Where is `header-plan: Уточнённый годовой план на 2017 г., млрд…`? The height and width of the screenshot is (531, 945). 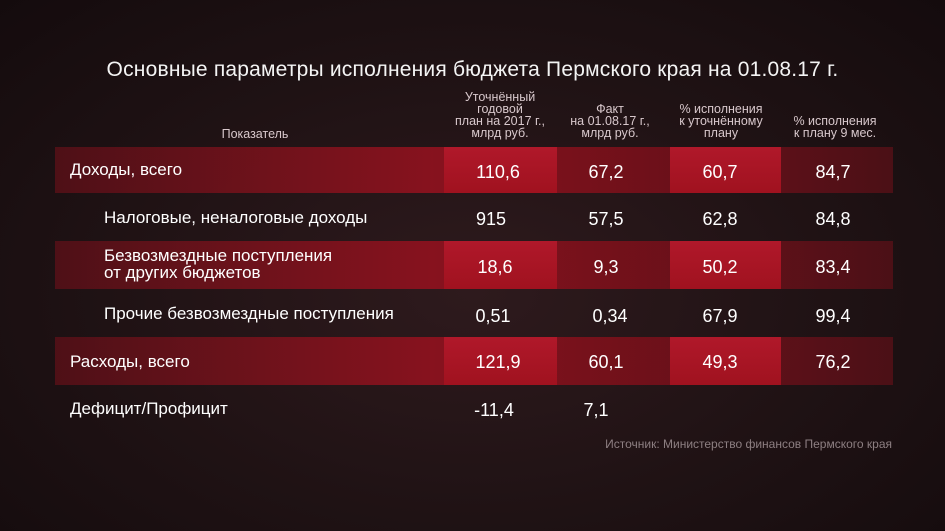
header-plan: Уточнённый годовой план на 2017 г., млрд… is located at coordinates (500, 115).